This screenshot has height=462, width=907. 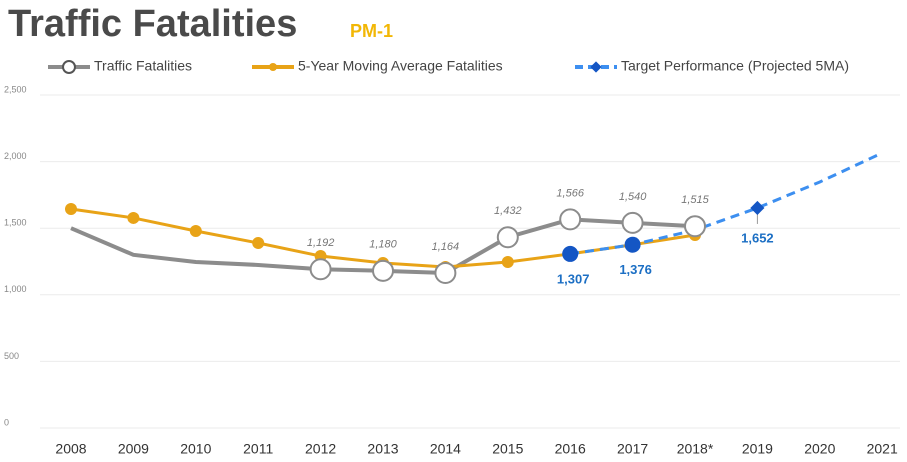 What do you see at coordinates (11, 356) in the screenshot?
I see `y-tick-label: 500` at bounding box center [11, 356].